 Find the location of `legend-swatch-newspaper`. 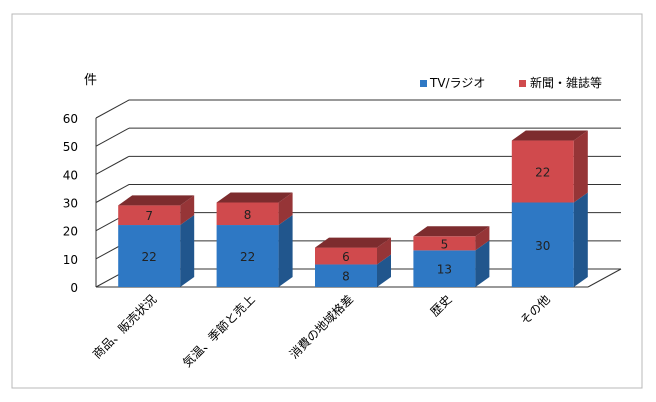

legend-swatch-newspaper is located at coordinates (522, 83).